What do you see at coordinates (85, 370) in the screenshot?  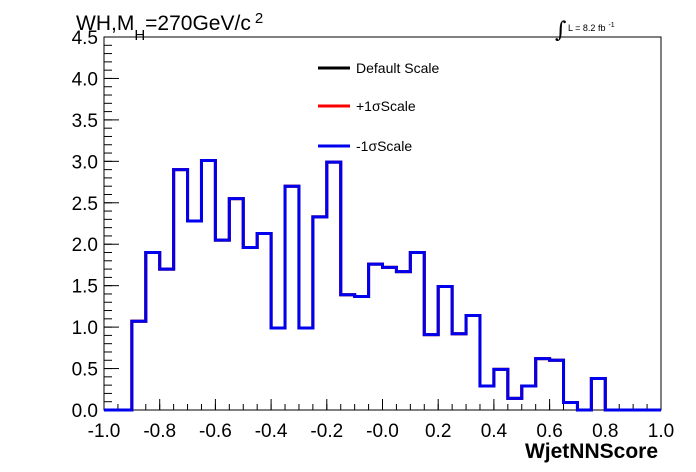 I see `y-tick-label: 0.5` at bounding box center [85, 370].